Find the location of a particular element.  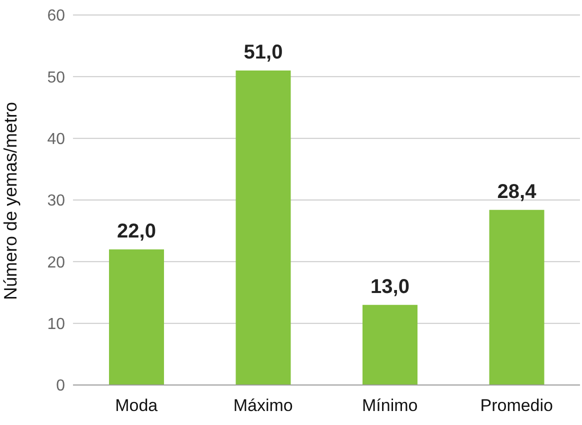

y-tick-label: 40 is located at coordinates (56, 139).